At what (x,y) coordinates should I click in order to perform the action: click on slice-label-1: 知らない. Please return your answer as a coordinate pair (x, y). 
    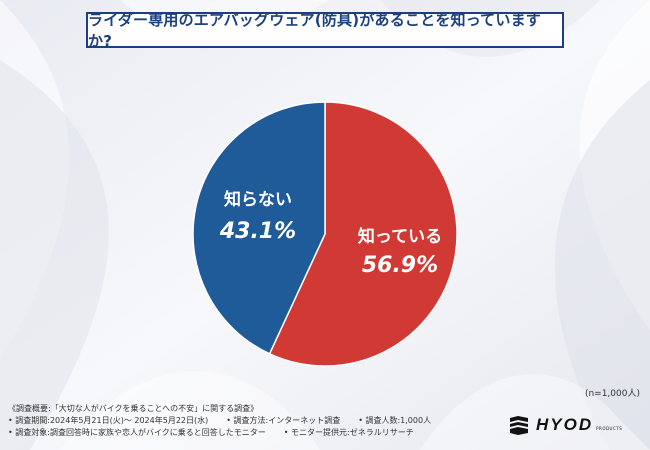
    Looking at the image, I should click on (257, 199).